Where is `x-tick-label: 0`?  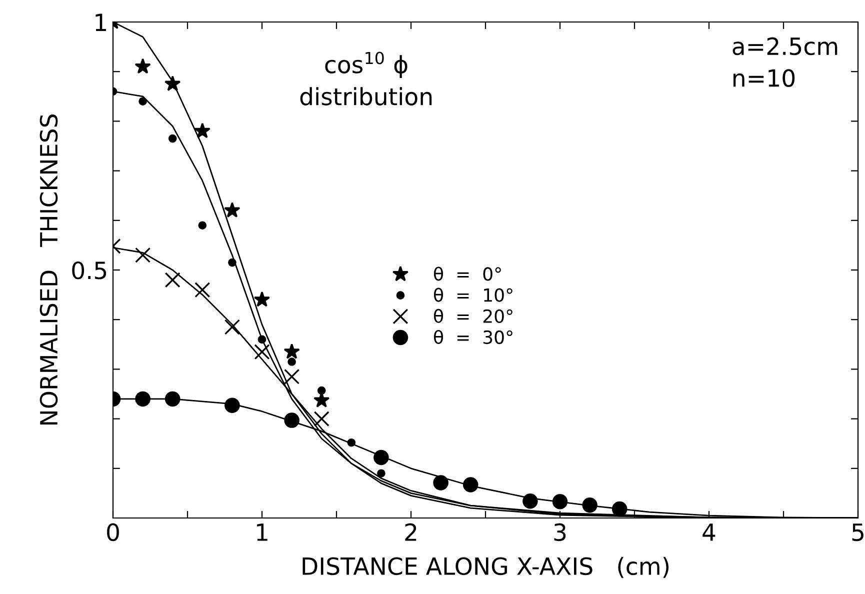 x-tick-label: 0 is located at coordinates (113, 532).